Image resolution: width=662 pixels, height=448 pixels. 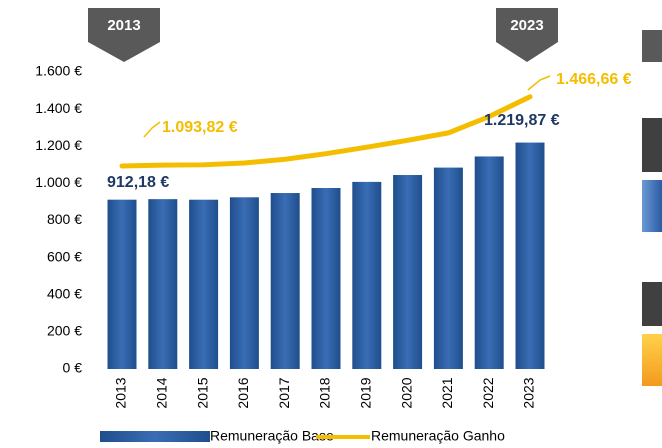 I want to click on y-tick-label: 200 €, so click(x=64, y=331).